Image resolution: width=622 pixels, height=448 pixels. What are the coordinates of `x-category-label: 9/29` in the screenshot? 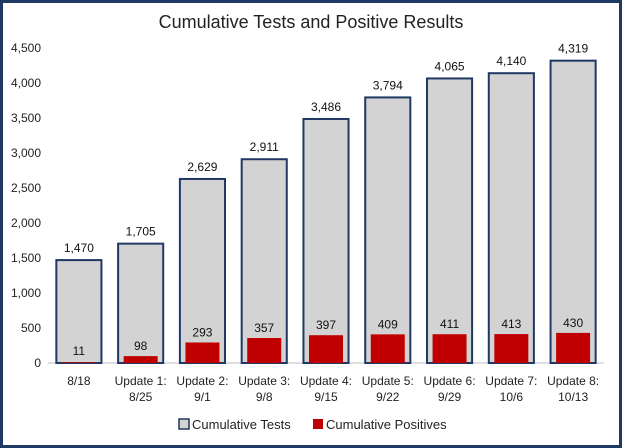 It's located at (450, 397).